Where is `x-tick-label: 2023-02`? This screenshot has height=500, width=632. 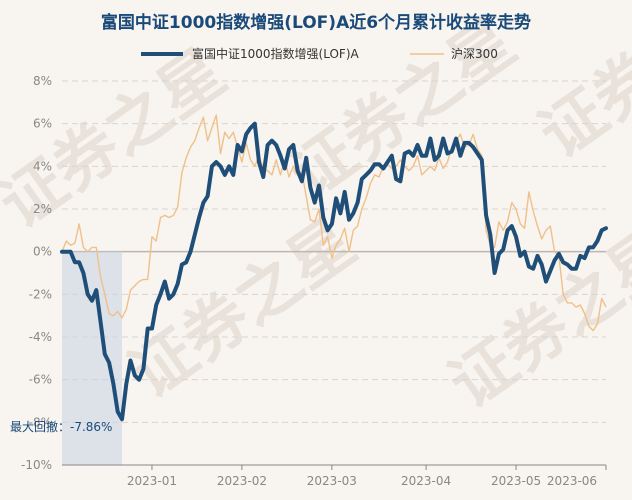 x-tick-label: 2023-02 is located at coordinates (242, 481).